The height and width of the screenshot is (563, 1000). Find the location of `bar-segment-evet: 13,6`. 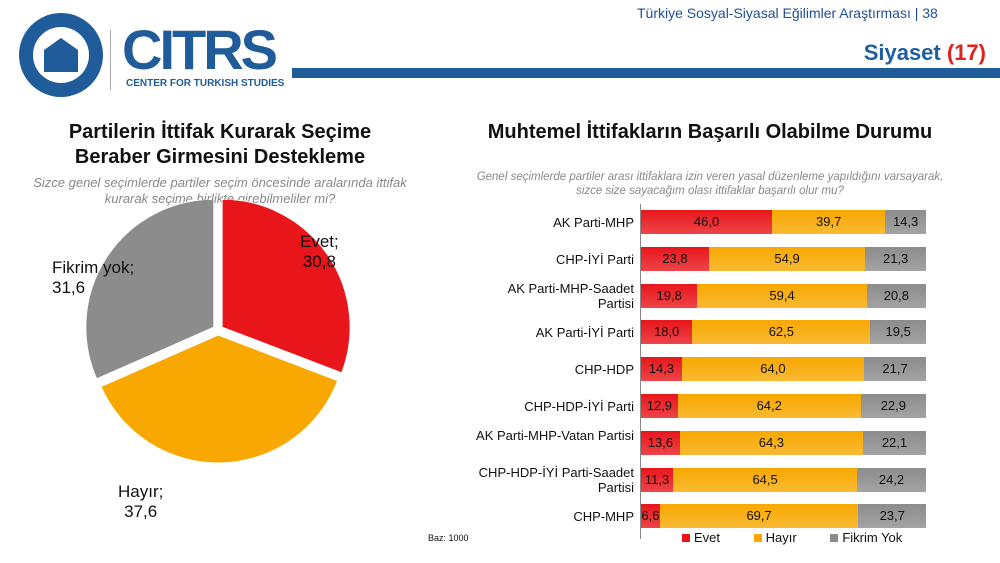

bar-segment-evet: 13,6 is located at coordinates (660, 442).